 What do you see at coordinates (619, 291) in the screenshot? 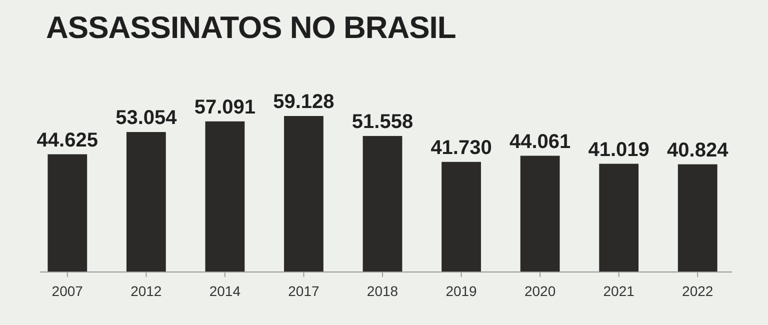
I see `x-tick-label: 2021` at bounding box center [619, 291].